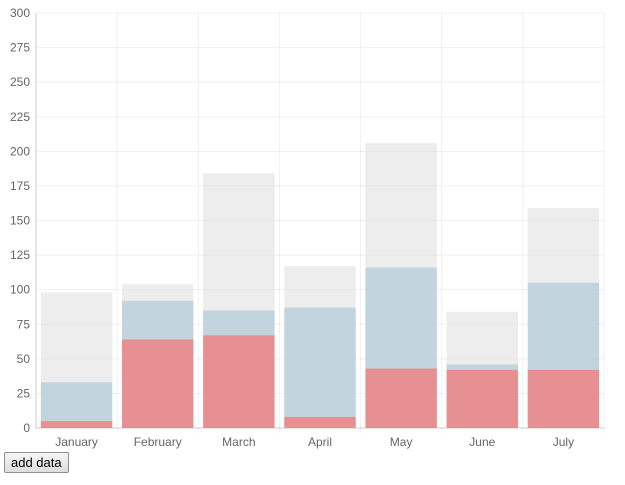 The height and width of the screenshot is (485, 625). Describe the element at coordinates (401, 442) in the screenshot. I see `x-tick-label: May` at that location.